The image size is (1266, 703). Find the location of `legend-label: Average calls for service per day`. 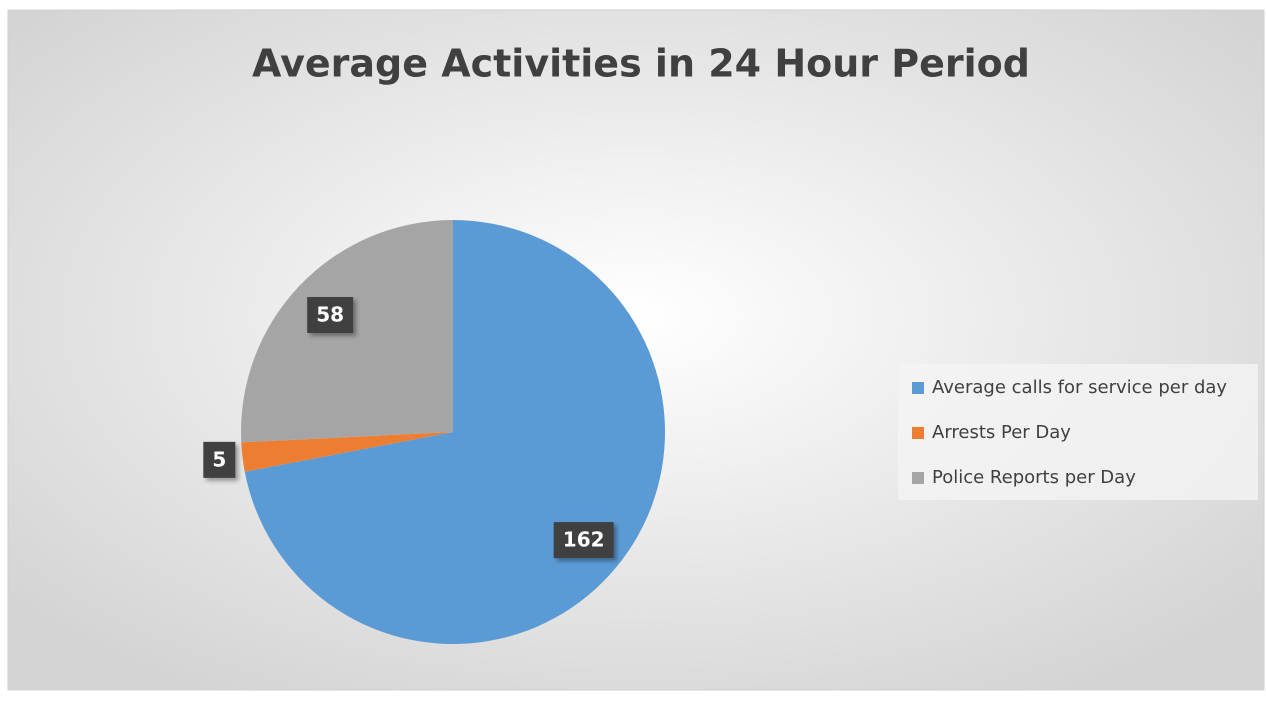

legend-label: Average calls for service per day is located at coordinates (1079, 387).